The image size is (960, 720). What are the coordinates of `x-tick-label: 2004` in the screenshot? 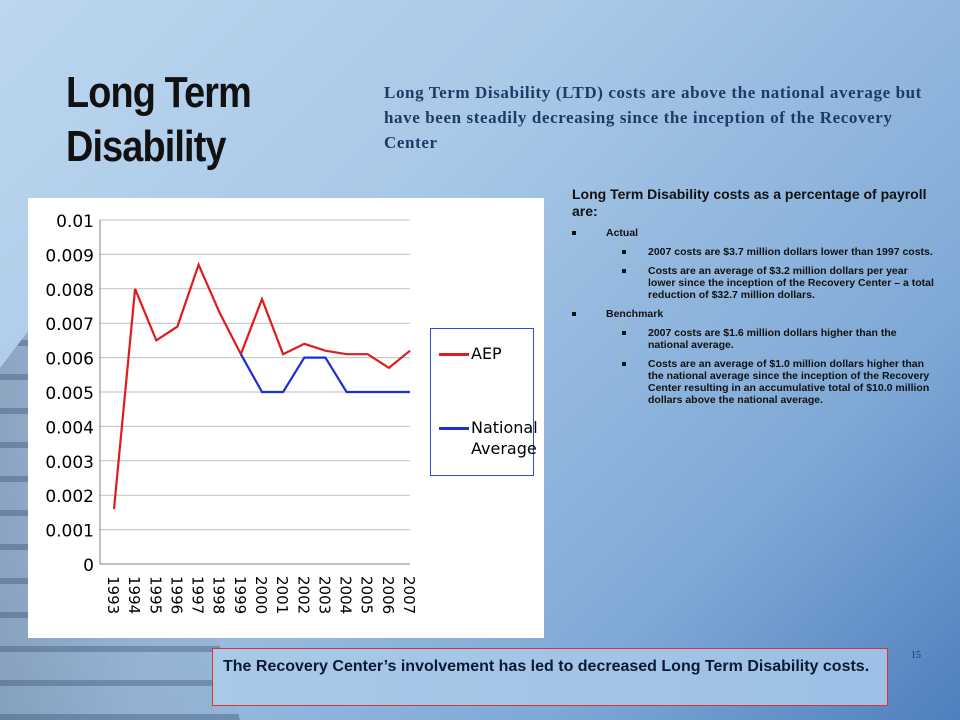 It's located at (346, 595).